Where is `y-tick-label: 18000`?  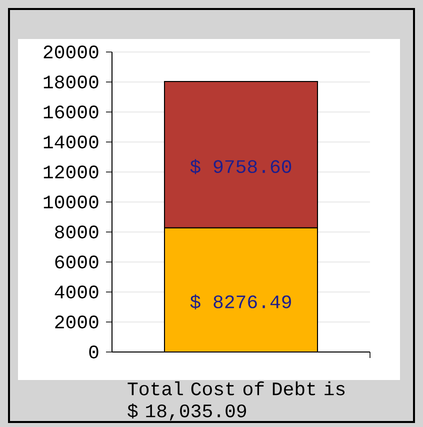
y-tick-label: 18000 is located at coordinates (71, 82).